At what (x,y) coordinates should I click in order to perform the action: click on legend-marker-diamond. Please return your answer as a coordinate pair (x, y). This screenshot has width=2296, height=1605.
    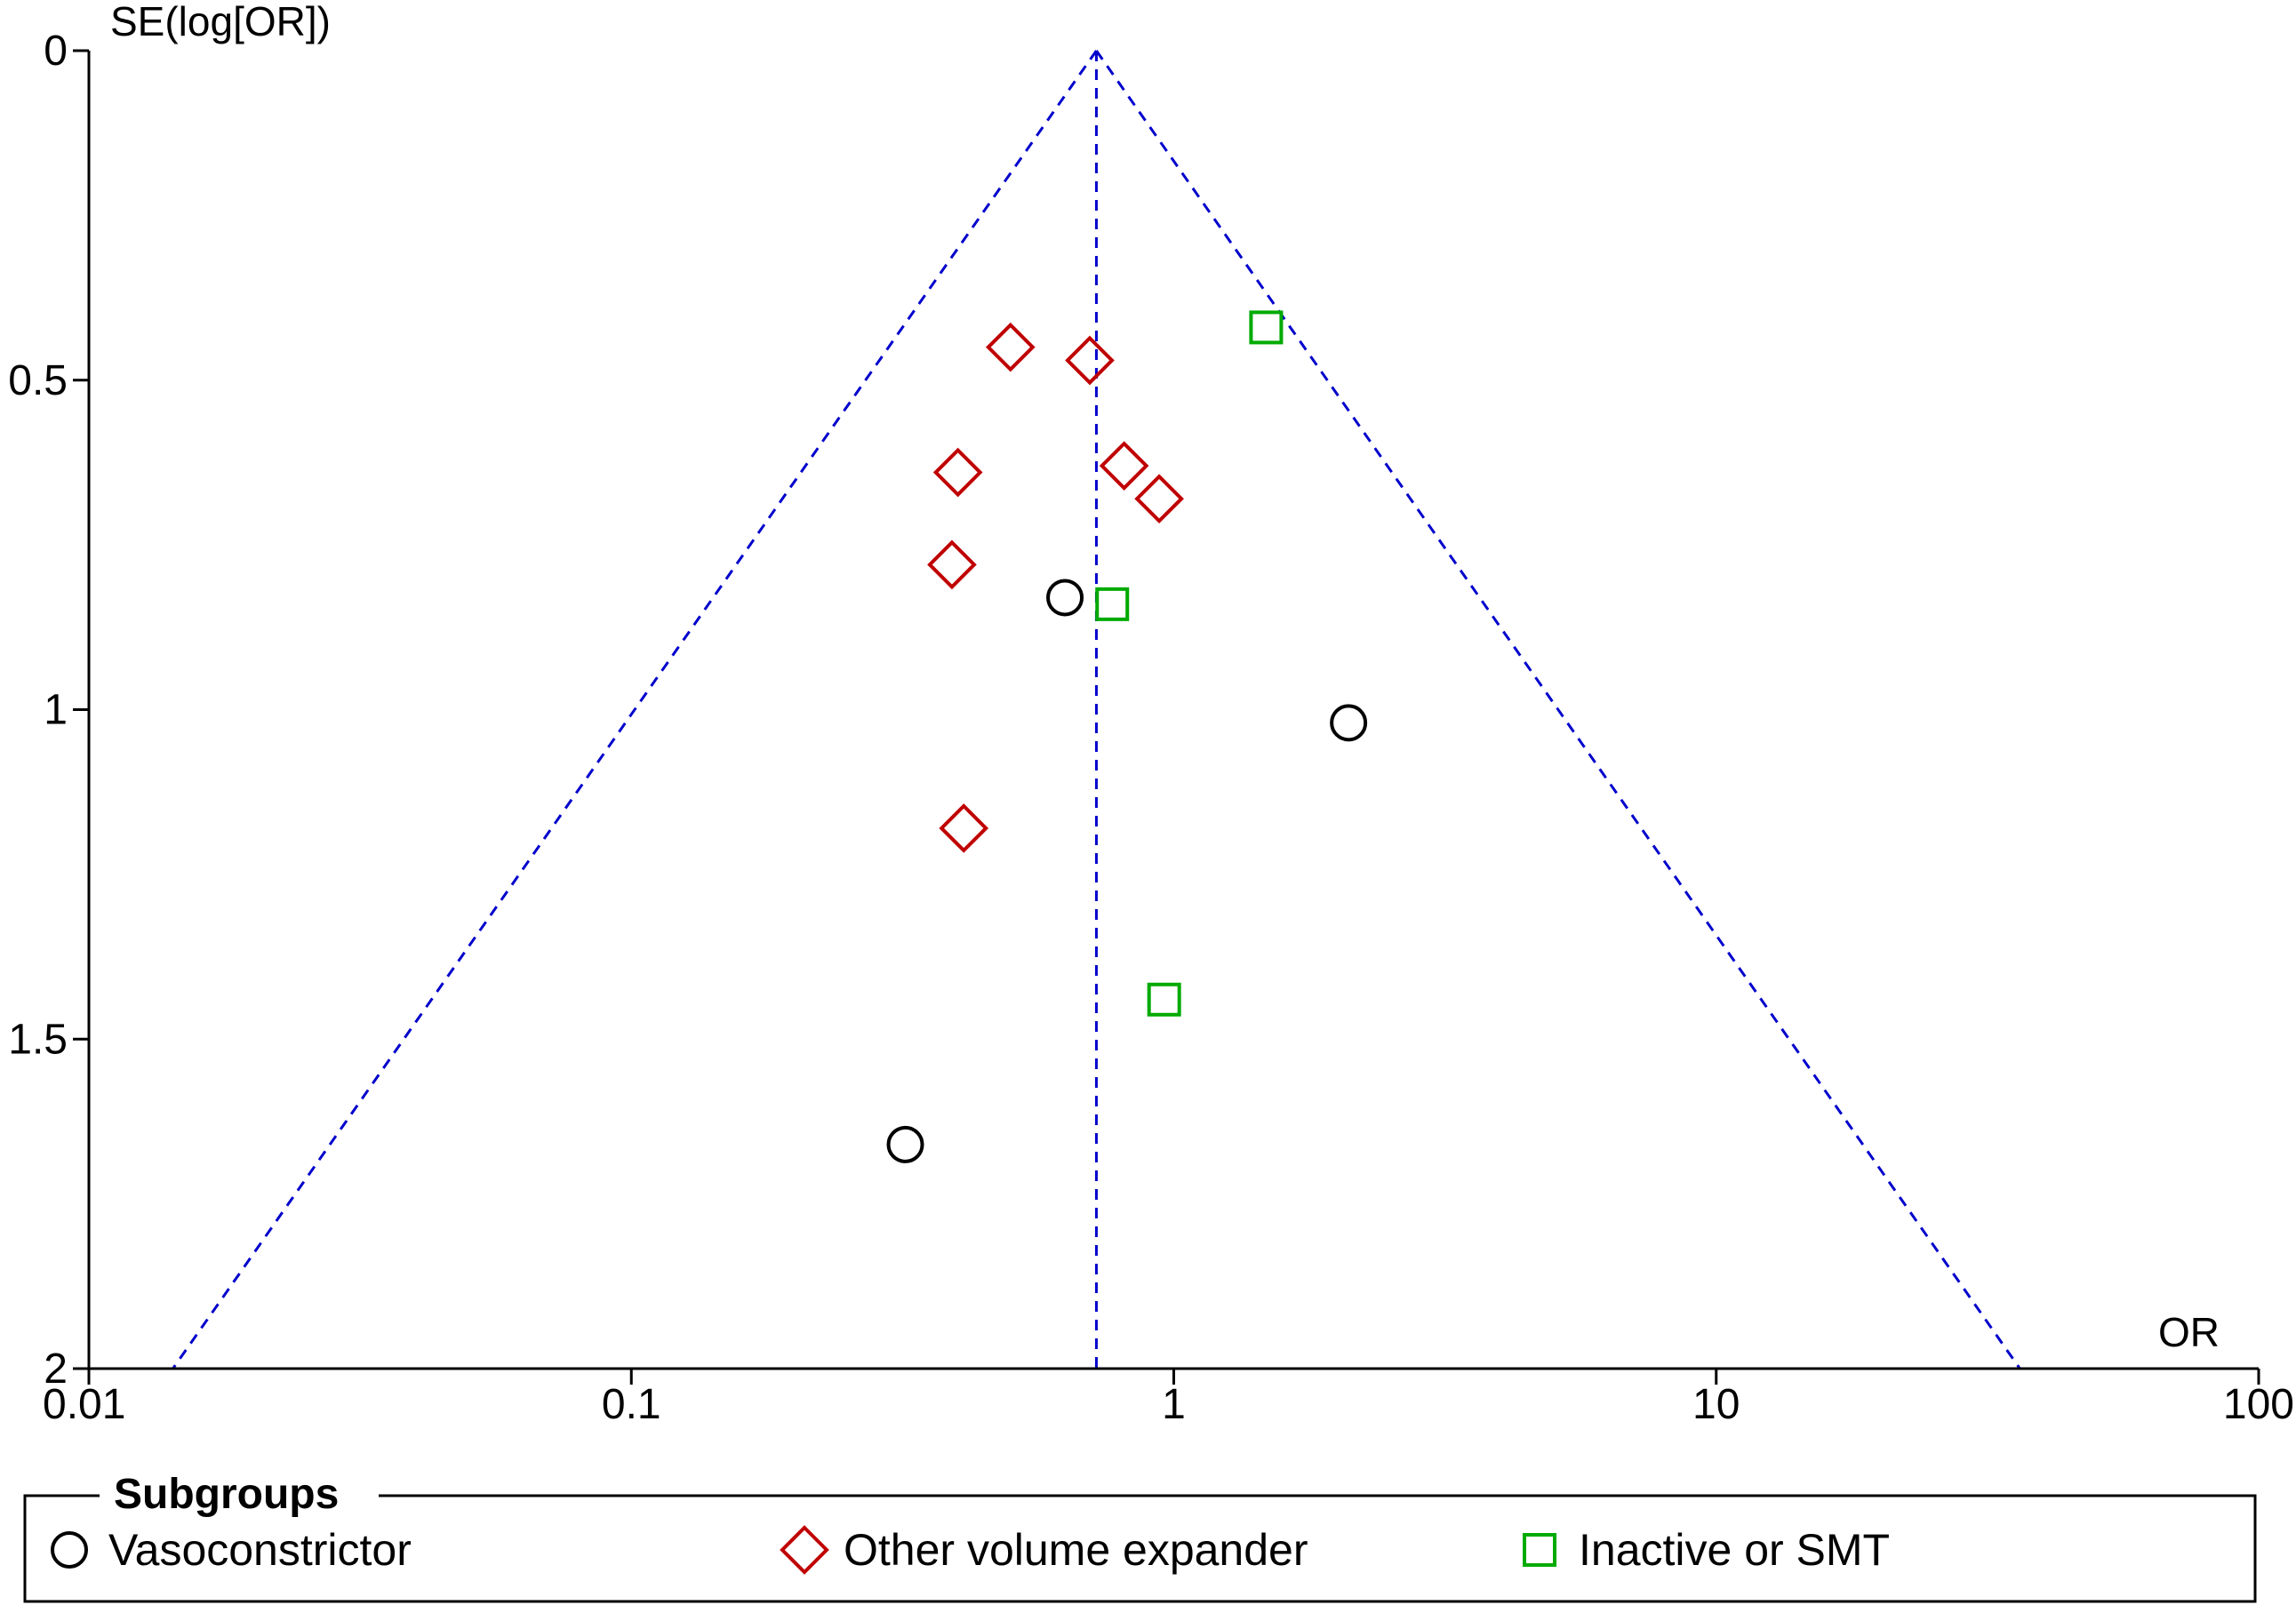
    Looking at the image, I should click on (804, 1550).